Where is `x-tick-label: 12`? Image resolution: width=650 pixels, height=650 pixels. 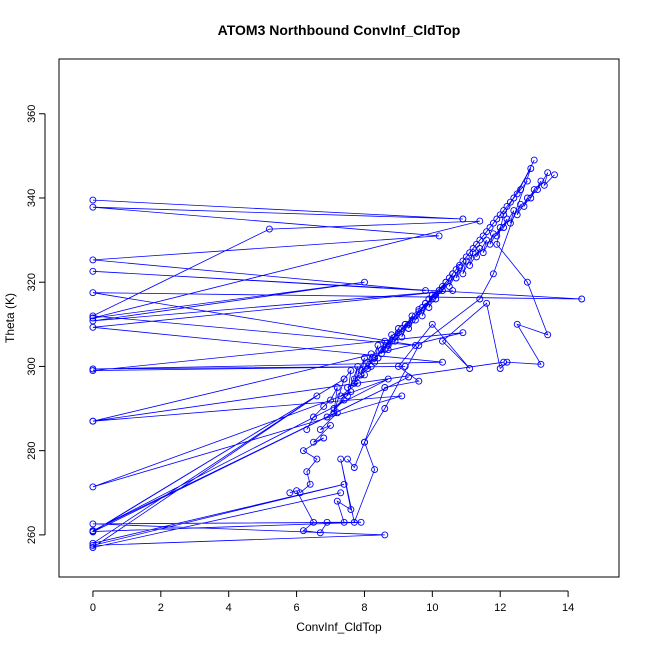 x-tick-label: 12 is located at coordinates (500, 608).